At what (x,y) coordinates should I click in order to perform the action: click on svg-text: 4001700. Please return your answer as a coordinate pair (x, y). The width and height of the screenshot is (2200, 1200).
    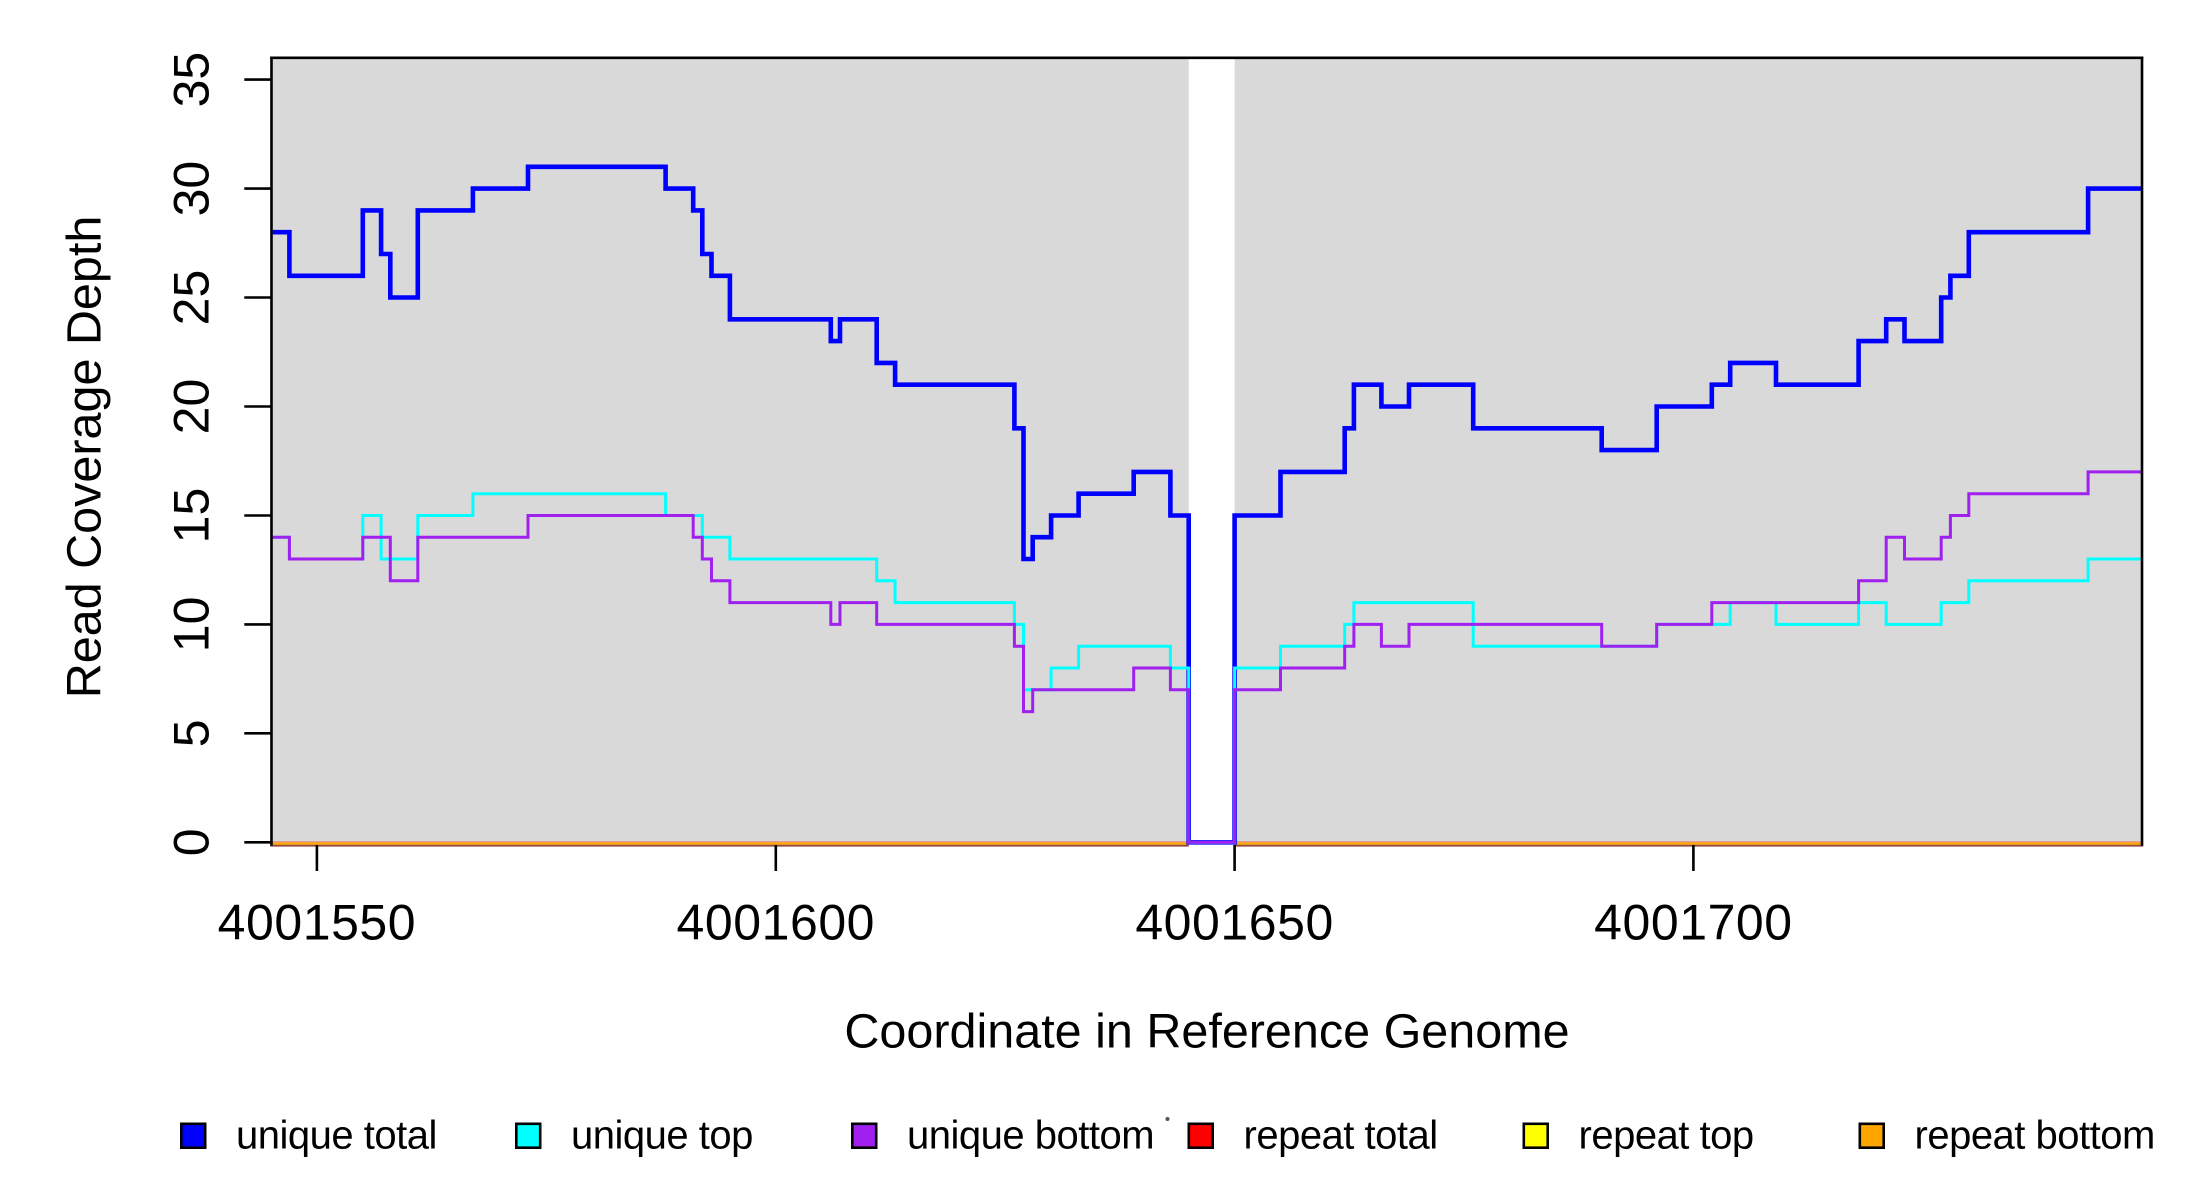
    Looking at the image, I should click on (1693, 923).